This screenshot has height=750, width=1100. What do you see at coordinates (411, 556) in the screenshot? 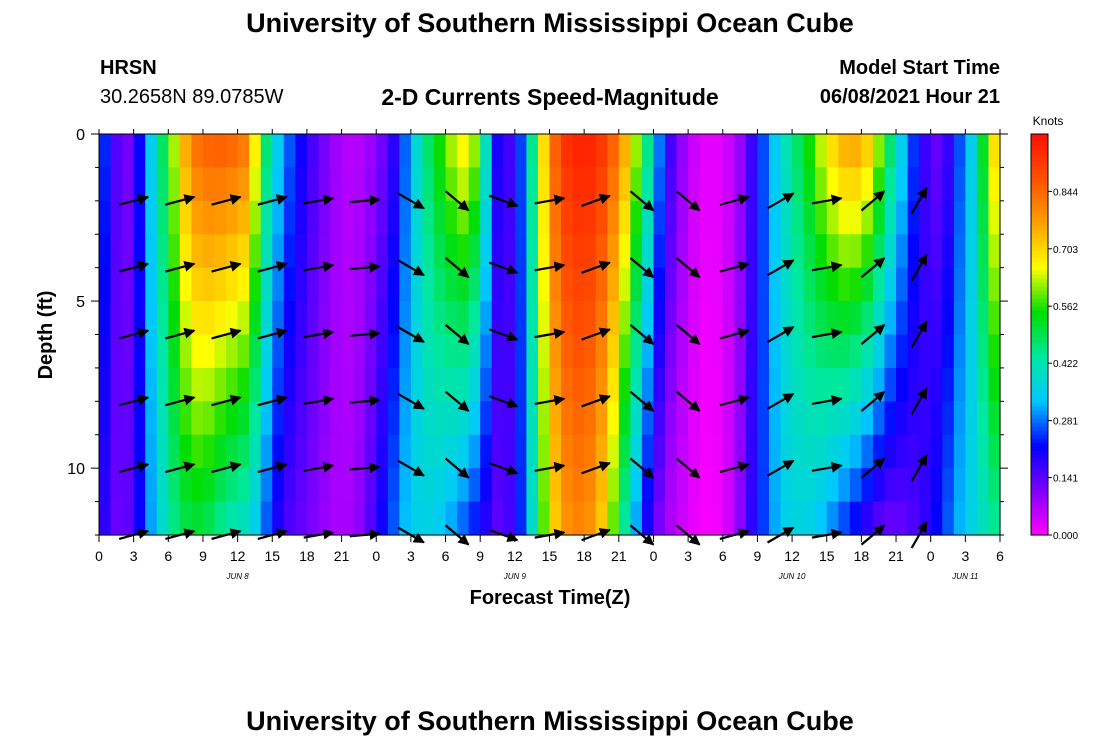
I see `x-tick-label: 3` at bounding box center [411, 556].